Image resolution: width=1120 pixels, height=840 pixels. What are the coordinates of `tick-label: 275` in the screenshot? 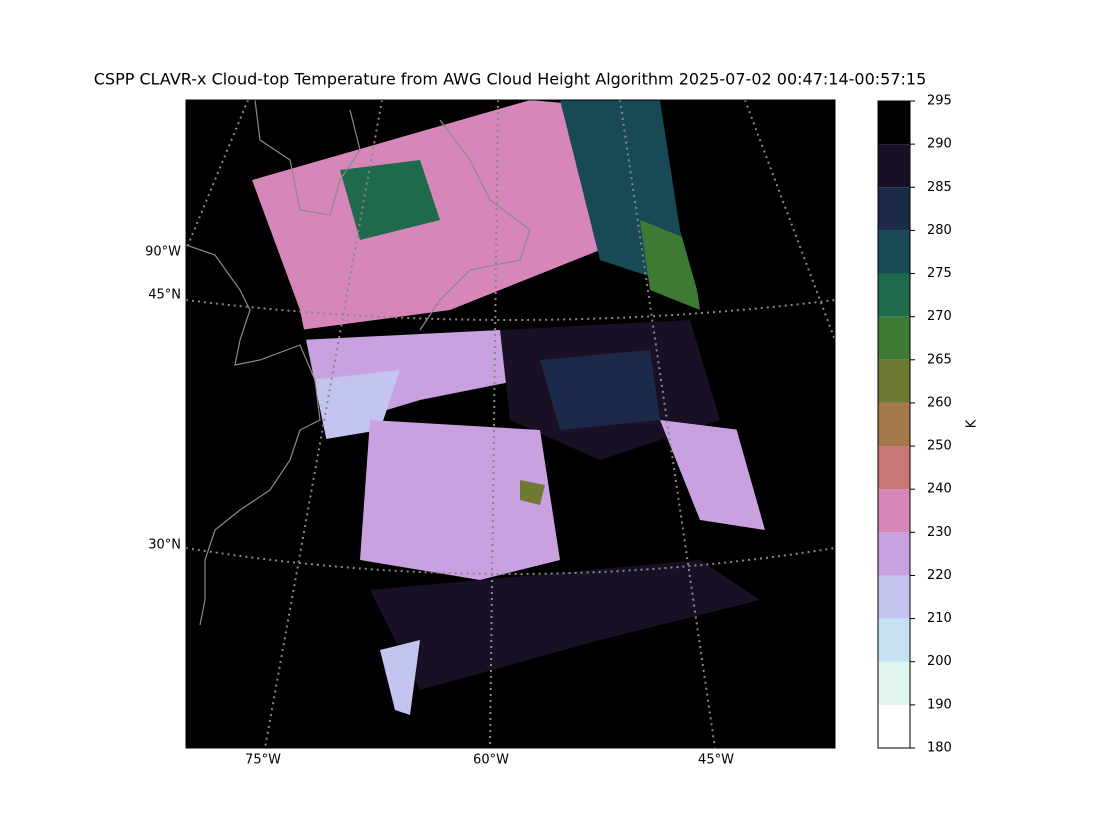 It's located at (939, 273).